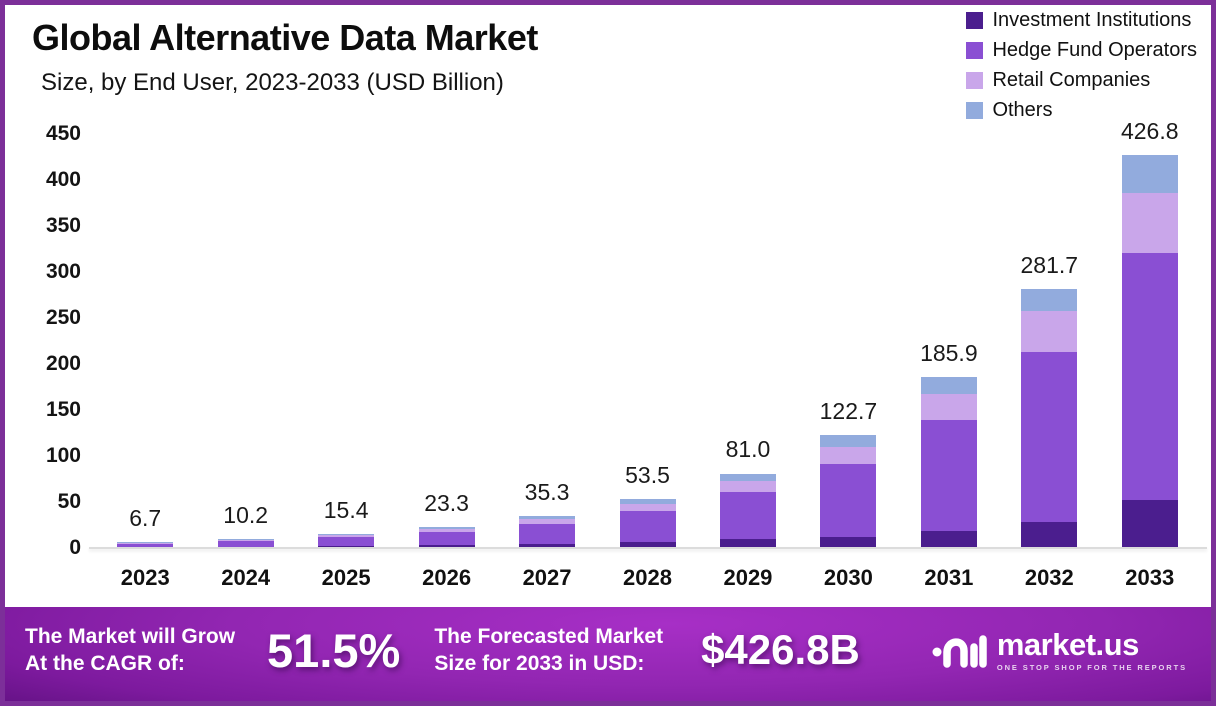 This screenshot has width=1216, height=706. I want to click on stacked-bar-2028, so click(647, 523).